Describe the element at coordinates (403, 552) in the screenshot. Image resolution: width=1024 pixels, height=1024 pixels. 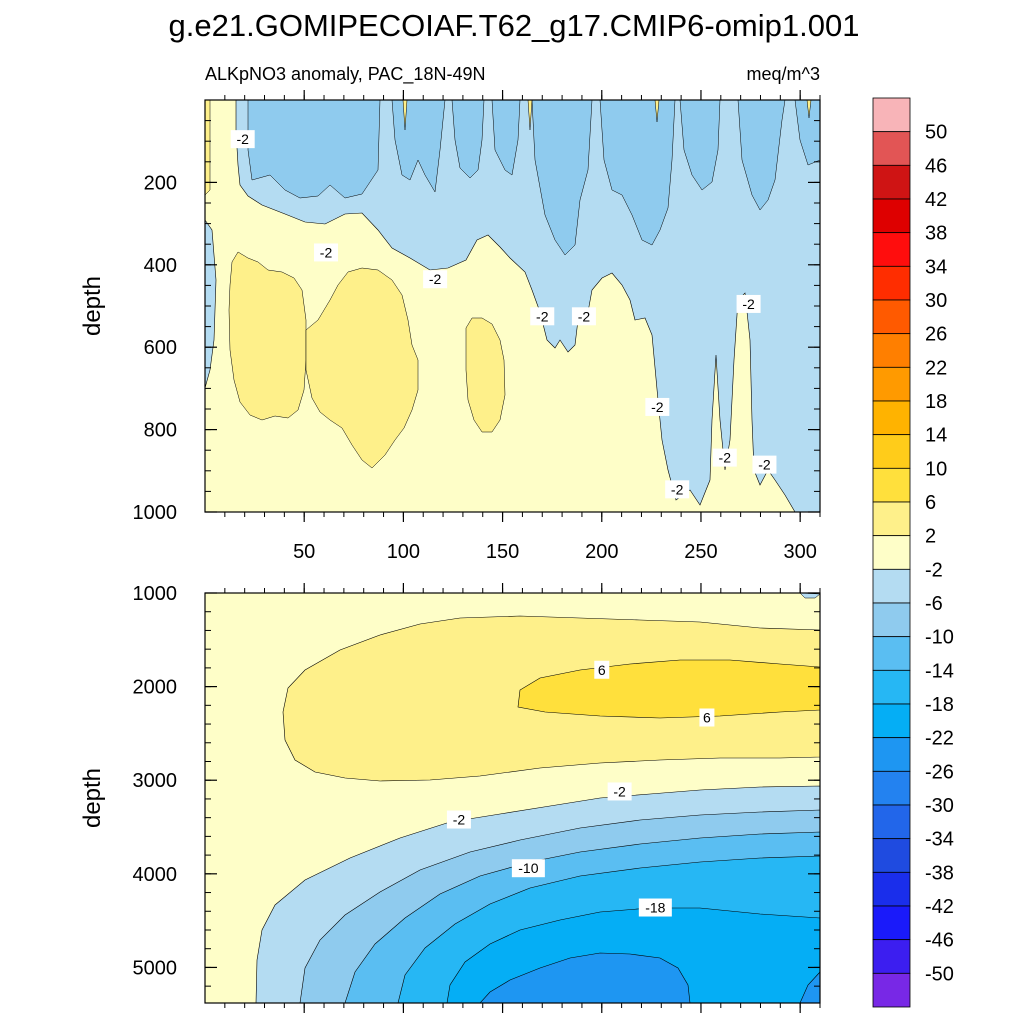
I see `x-tick-label: 100` at that location.